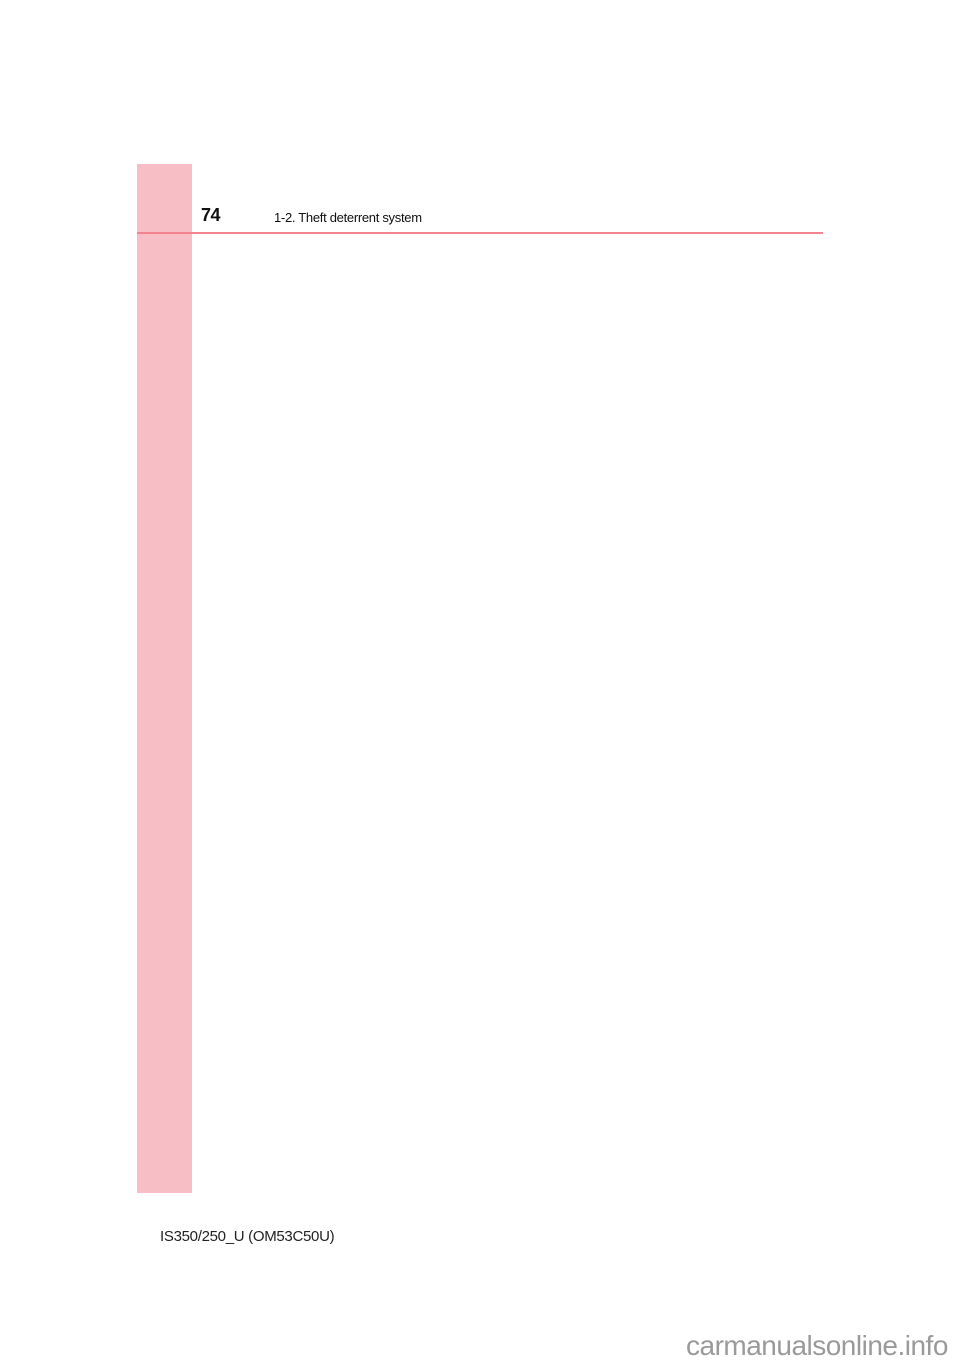  What do you see at coordinates (348, 217) in the screenshot?
I see `section-title: 1-2. Theft deterrent system` at bounding box center [348, 217].